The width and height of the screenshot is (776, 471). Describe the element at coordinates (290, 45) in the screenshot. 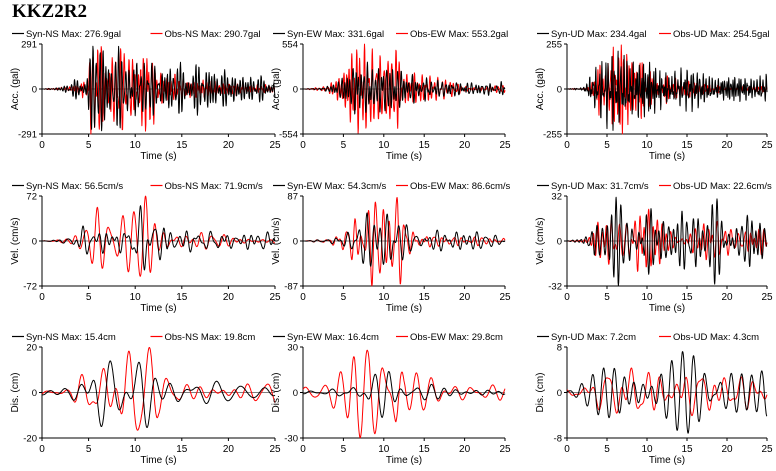

I see `y-tick-label: 554` at that location.